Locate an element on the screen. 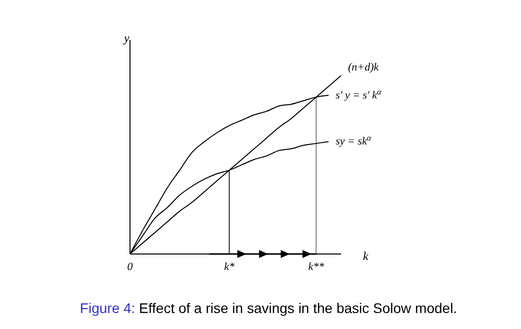 The image size is (521, 329). series-label: sy = sk$^{α}$ is located at coordinates (354, 140).